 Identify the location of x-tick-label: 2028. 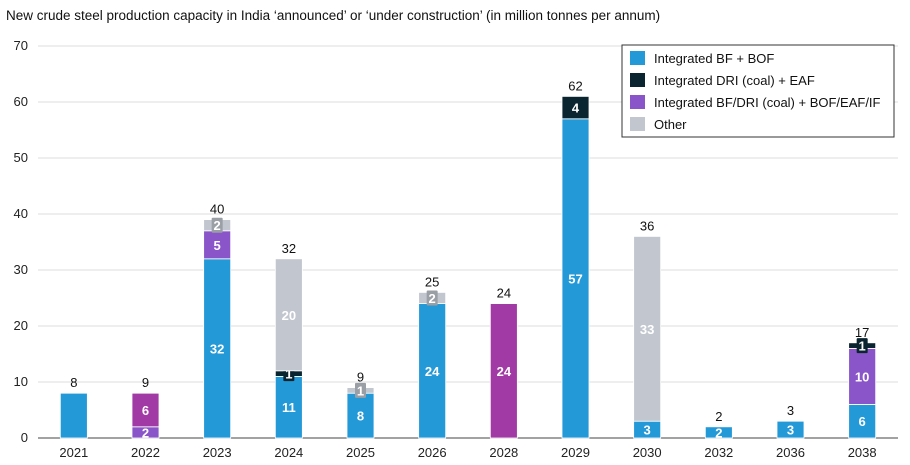
(503, 452).